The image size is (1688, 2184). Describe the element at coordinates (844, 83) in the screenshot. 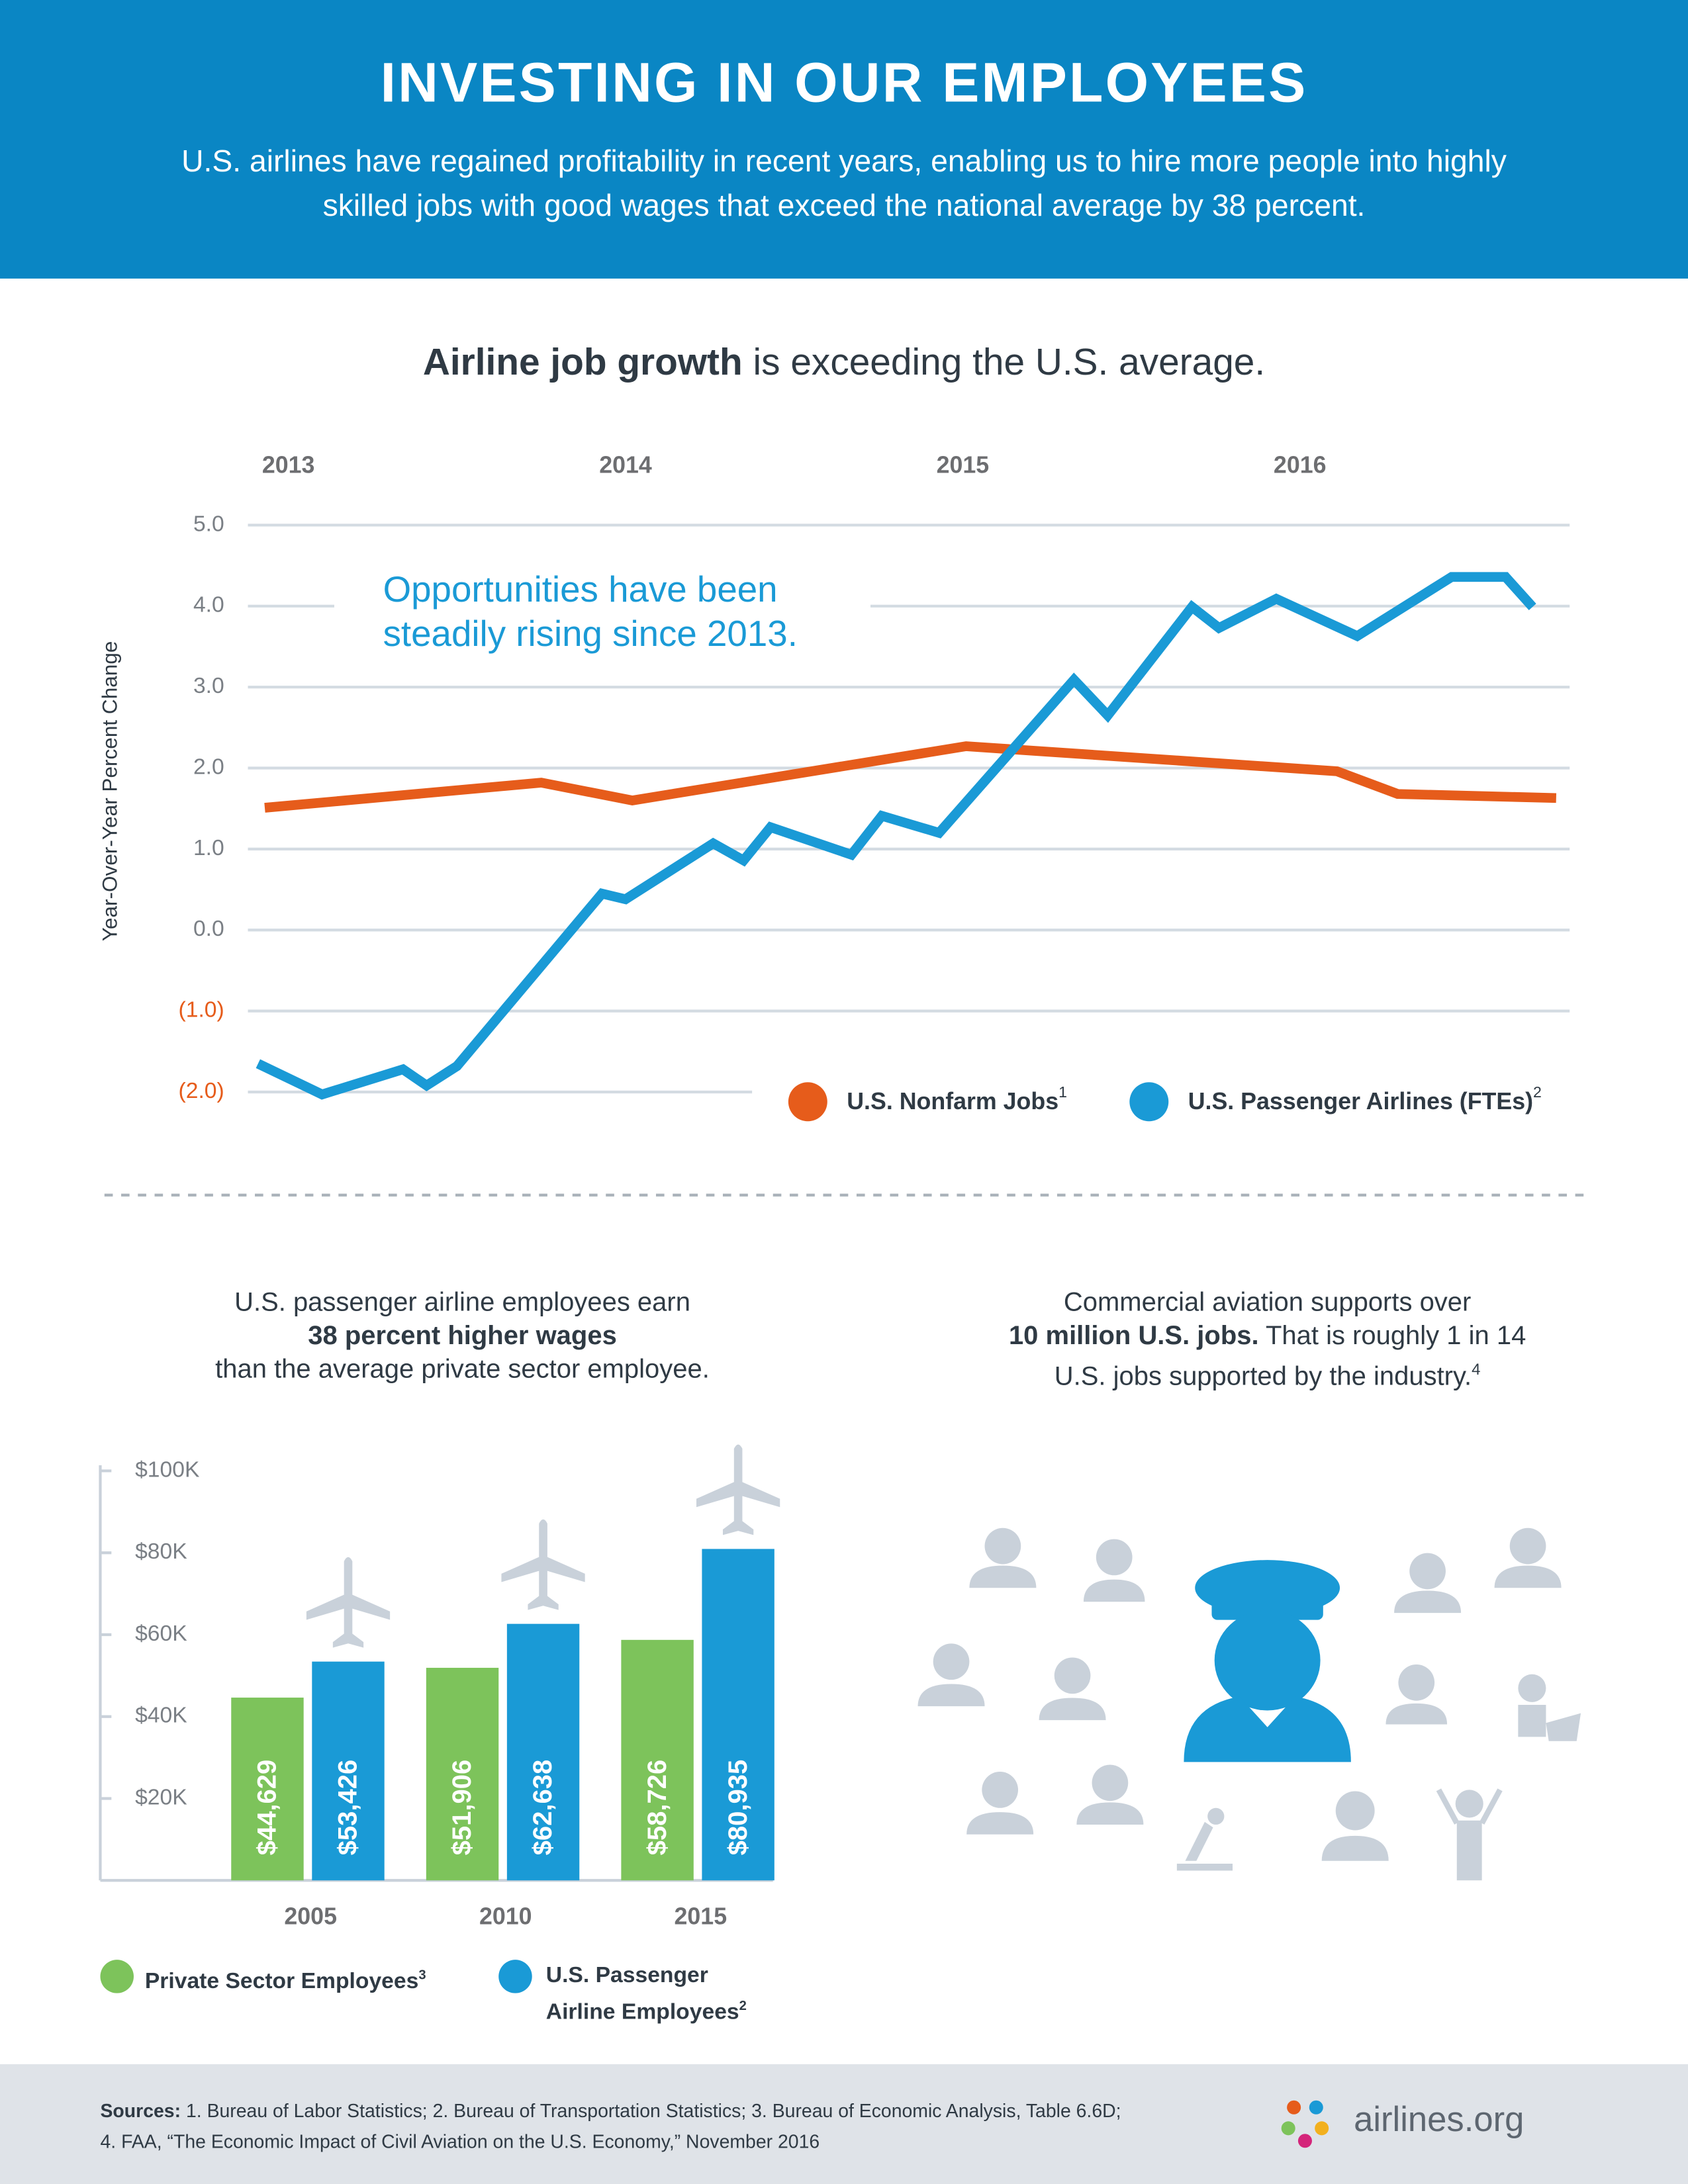

I see `page-title: INVESTING IN OUR EMPLOYEES` at that location.